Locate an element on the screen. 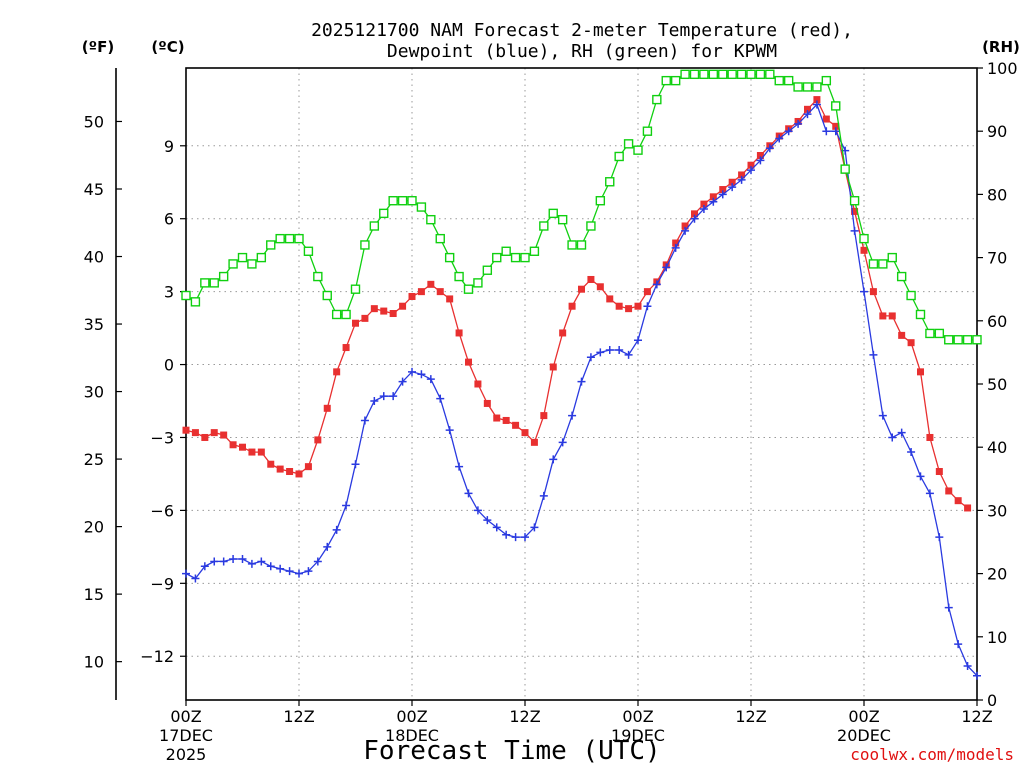 Image resolution: width=1024 pixels, height=768 pixels. rh-tick-label: 70 is located at coordinates (997, 258).